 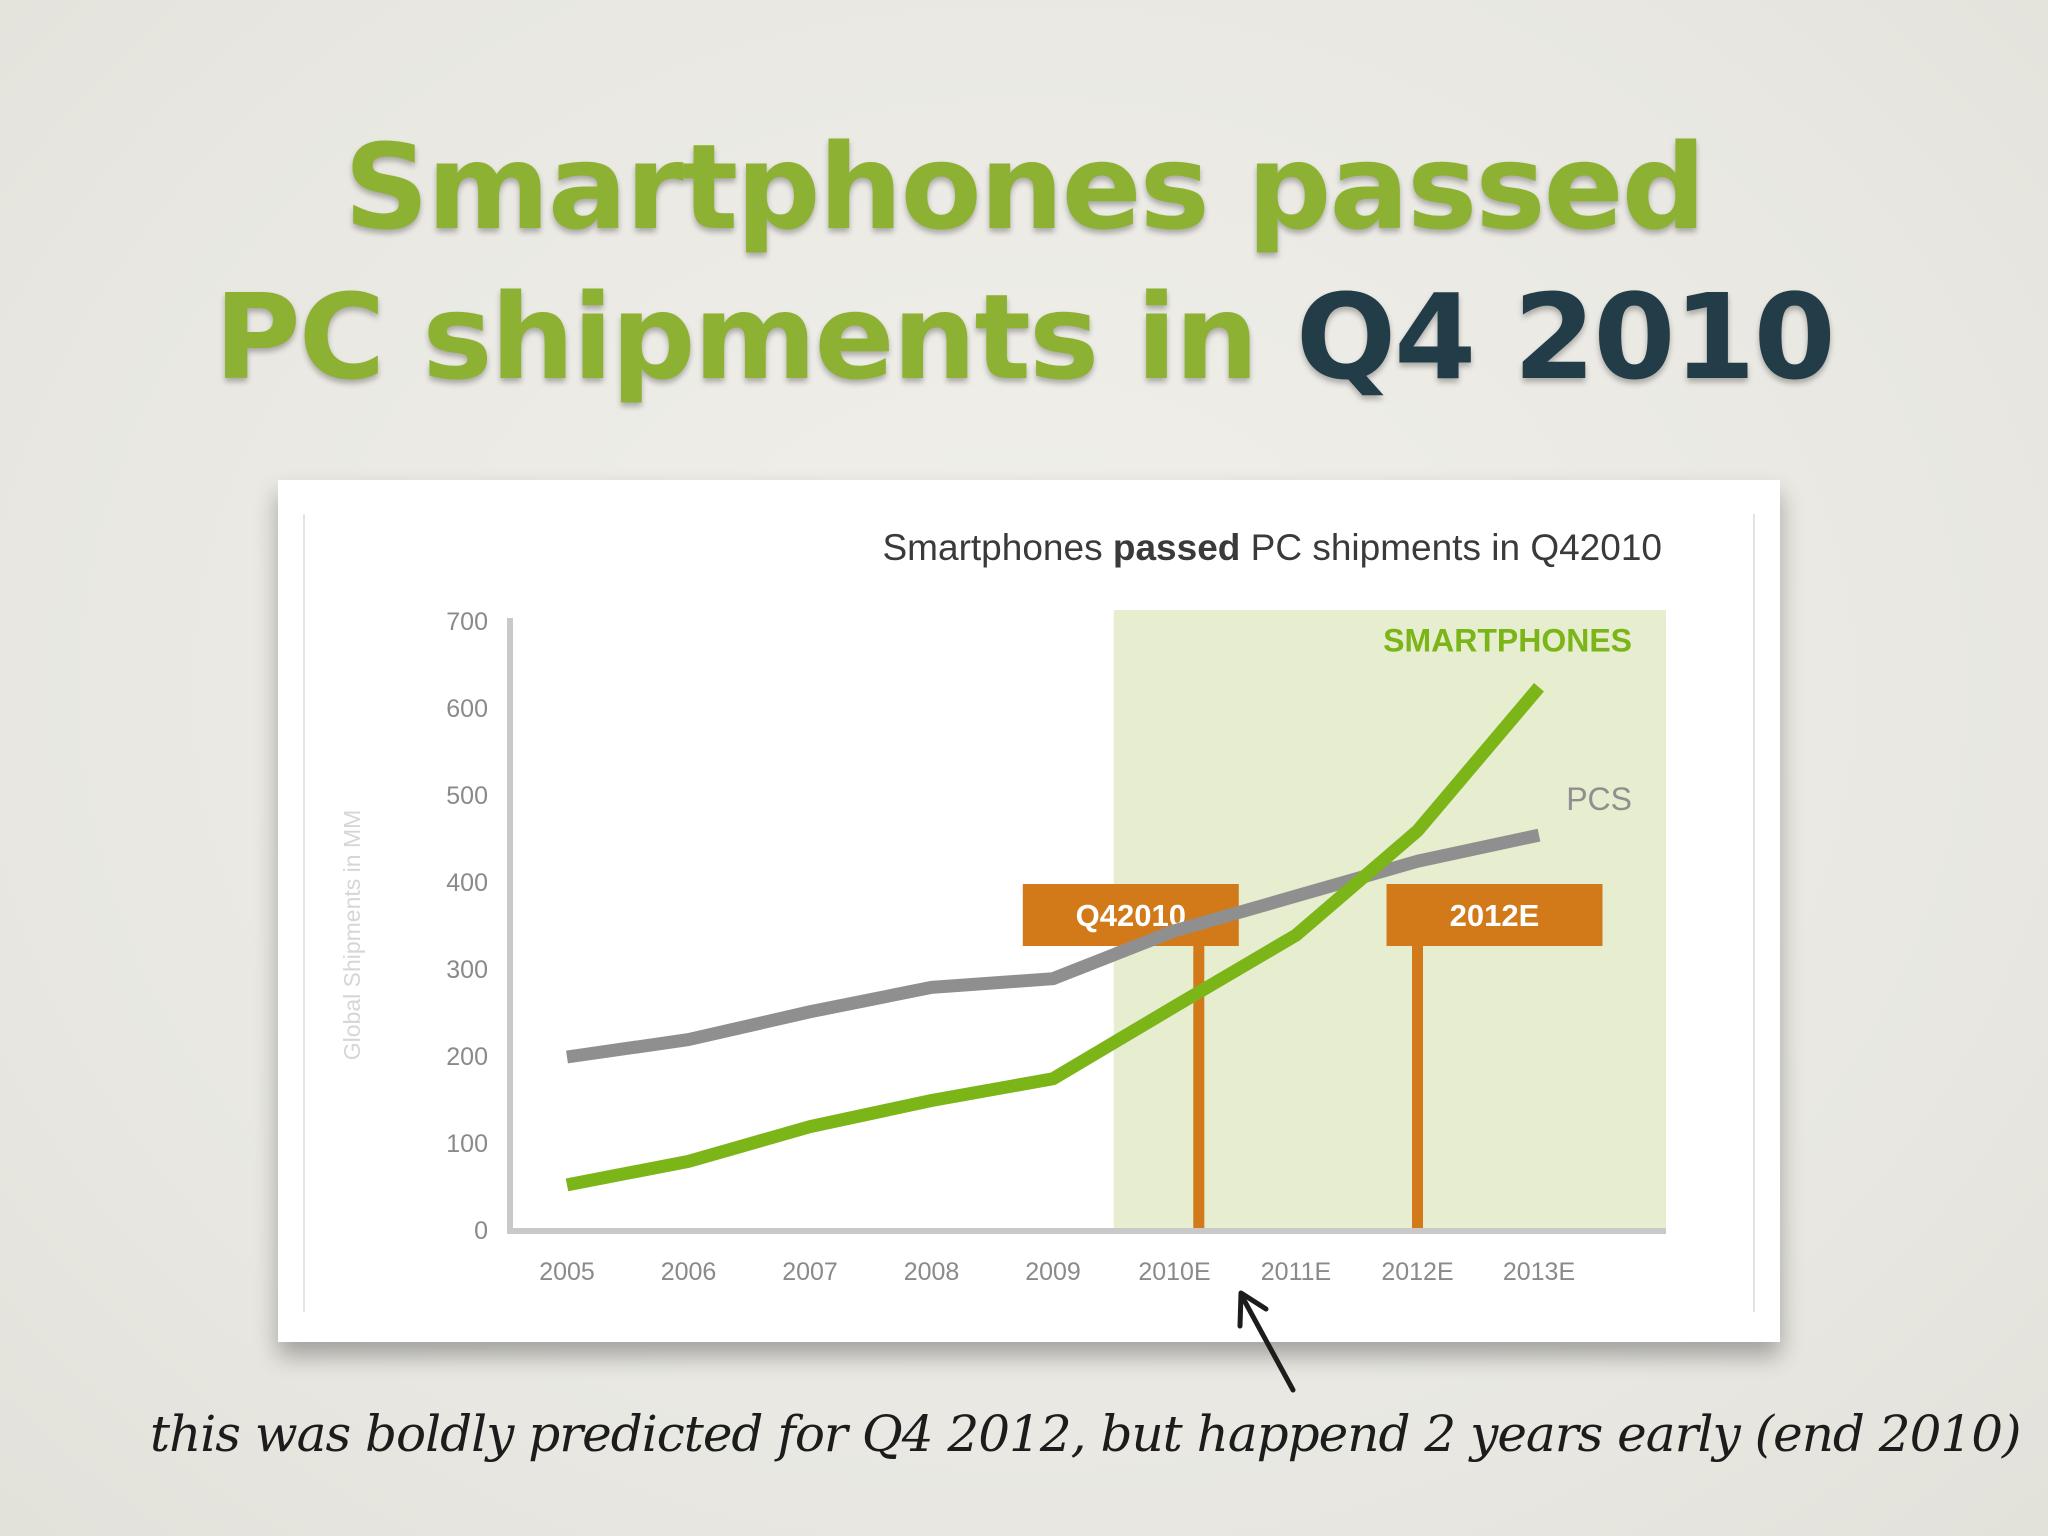 I want to click on x-tick-label: 2006, so click(x=689, y=1272).